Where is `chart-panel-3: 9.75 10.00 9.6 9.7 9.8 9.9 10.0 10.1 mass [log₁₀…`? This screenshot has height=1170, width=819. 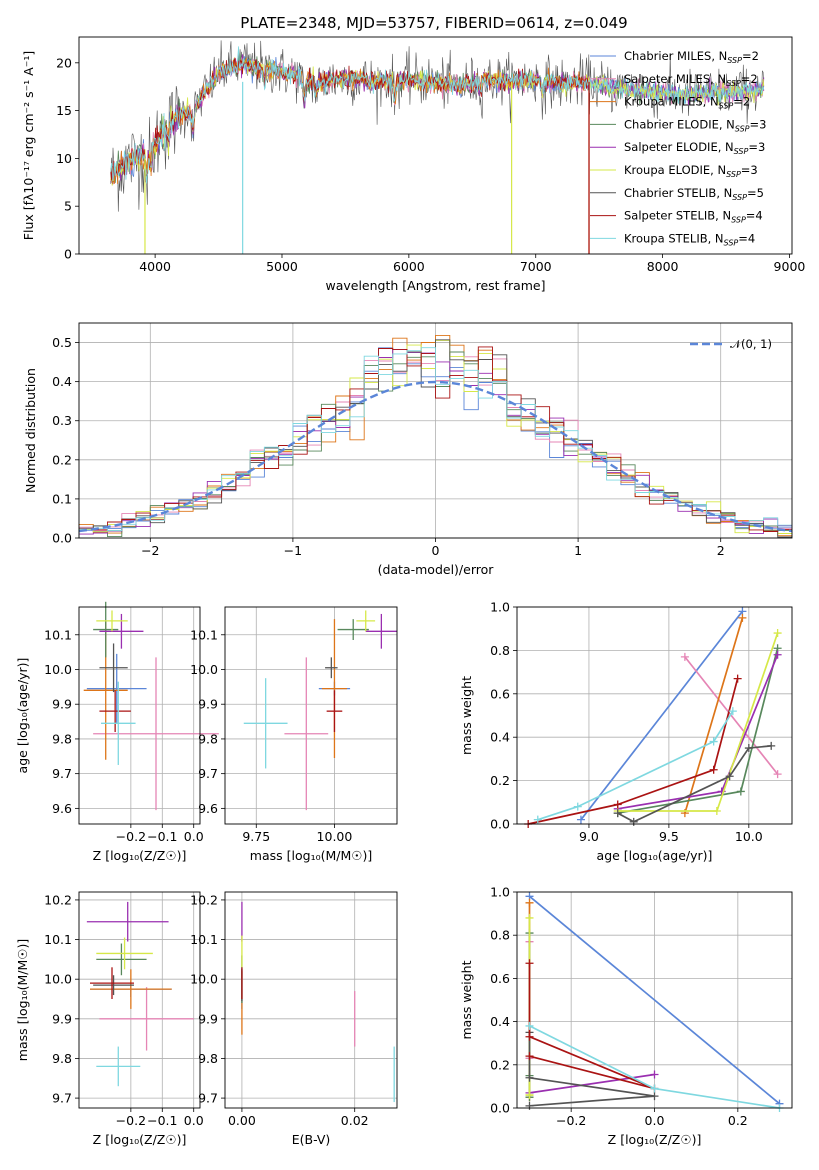
chart-panel-3: 9.75 10.00 9.6 9.7 9.8 9.9 10.0 10.1 mass [log₁₀… is located at coordinates (294, 734).